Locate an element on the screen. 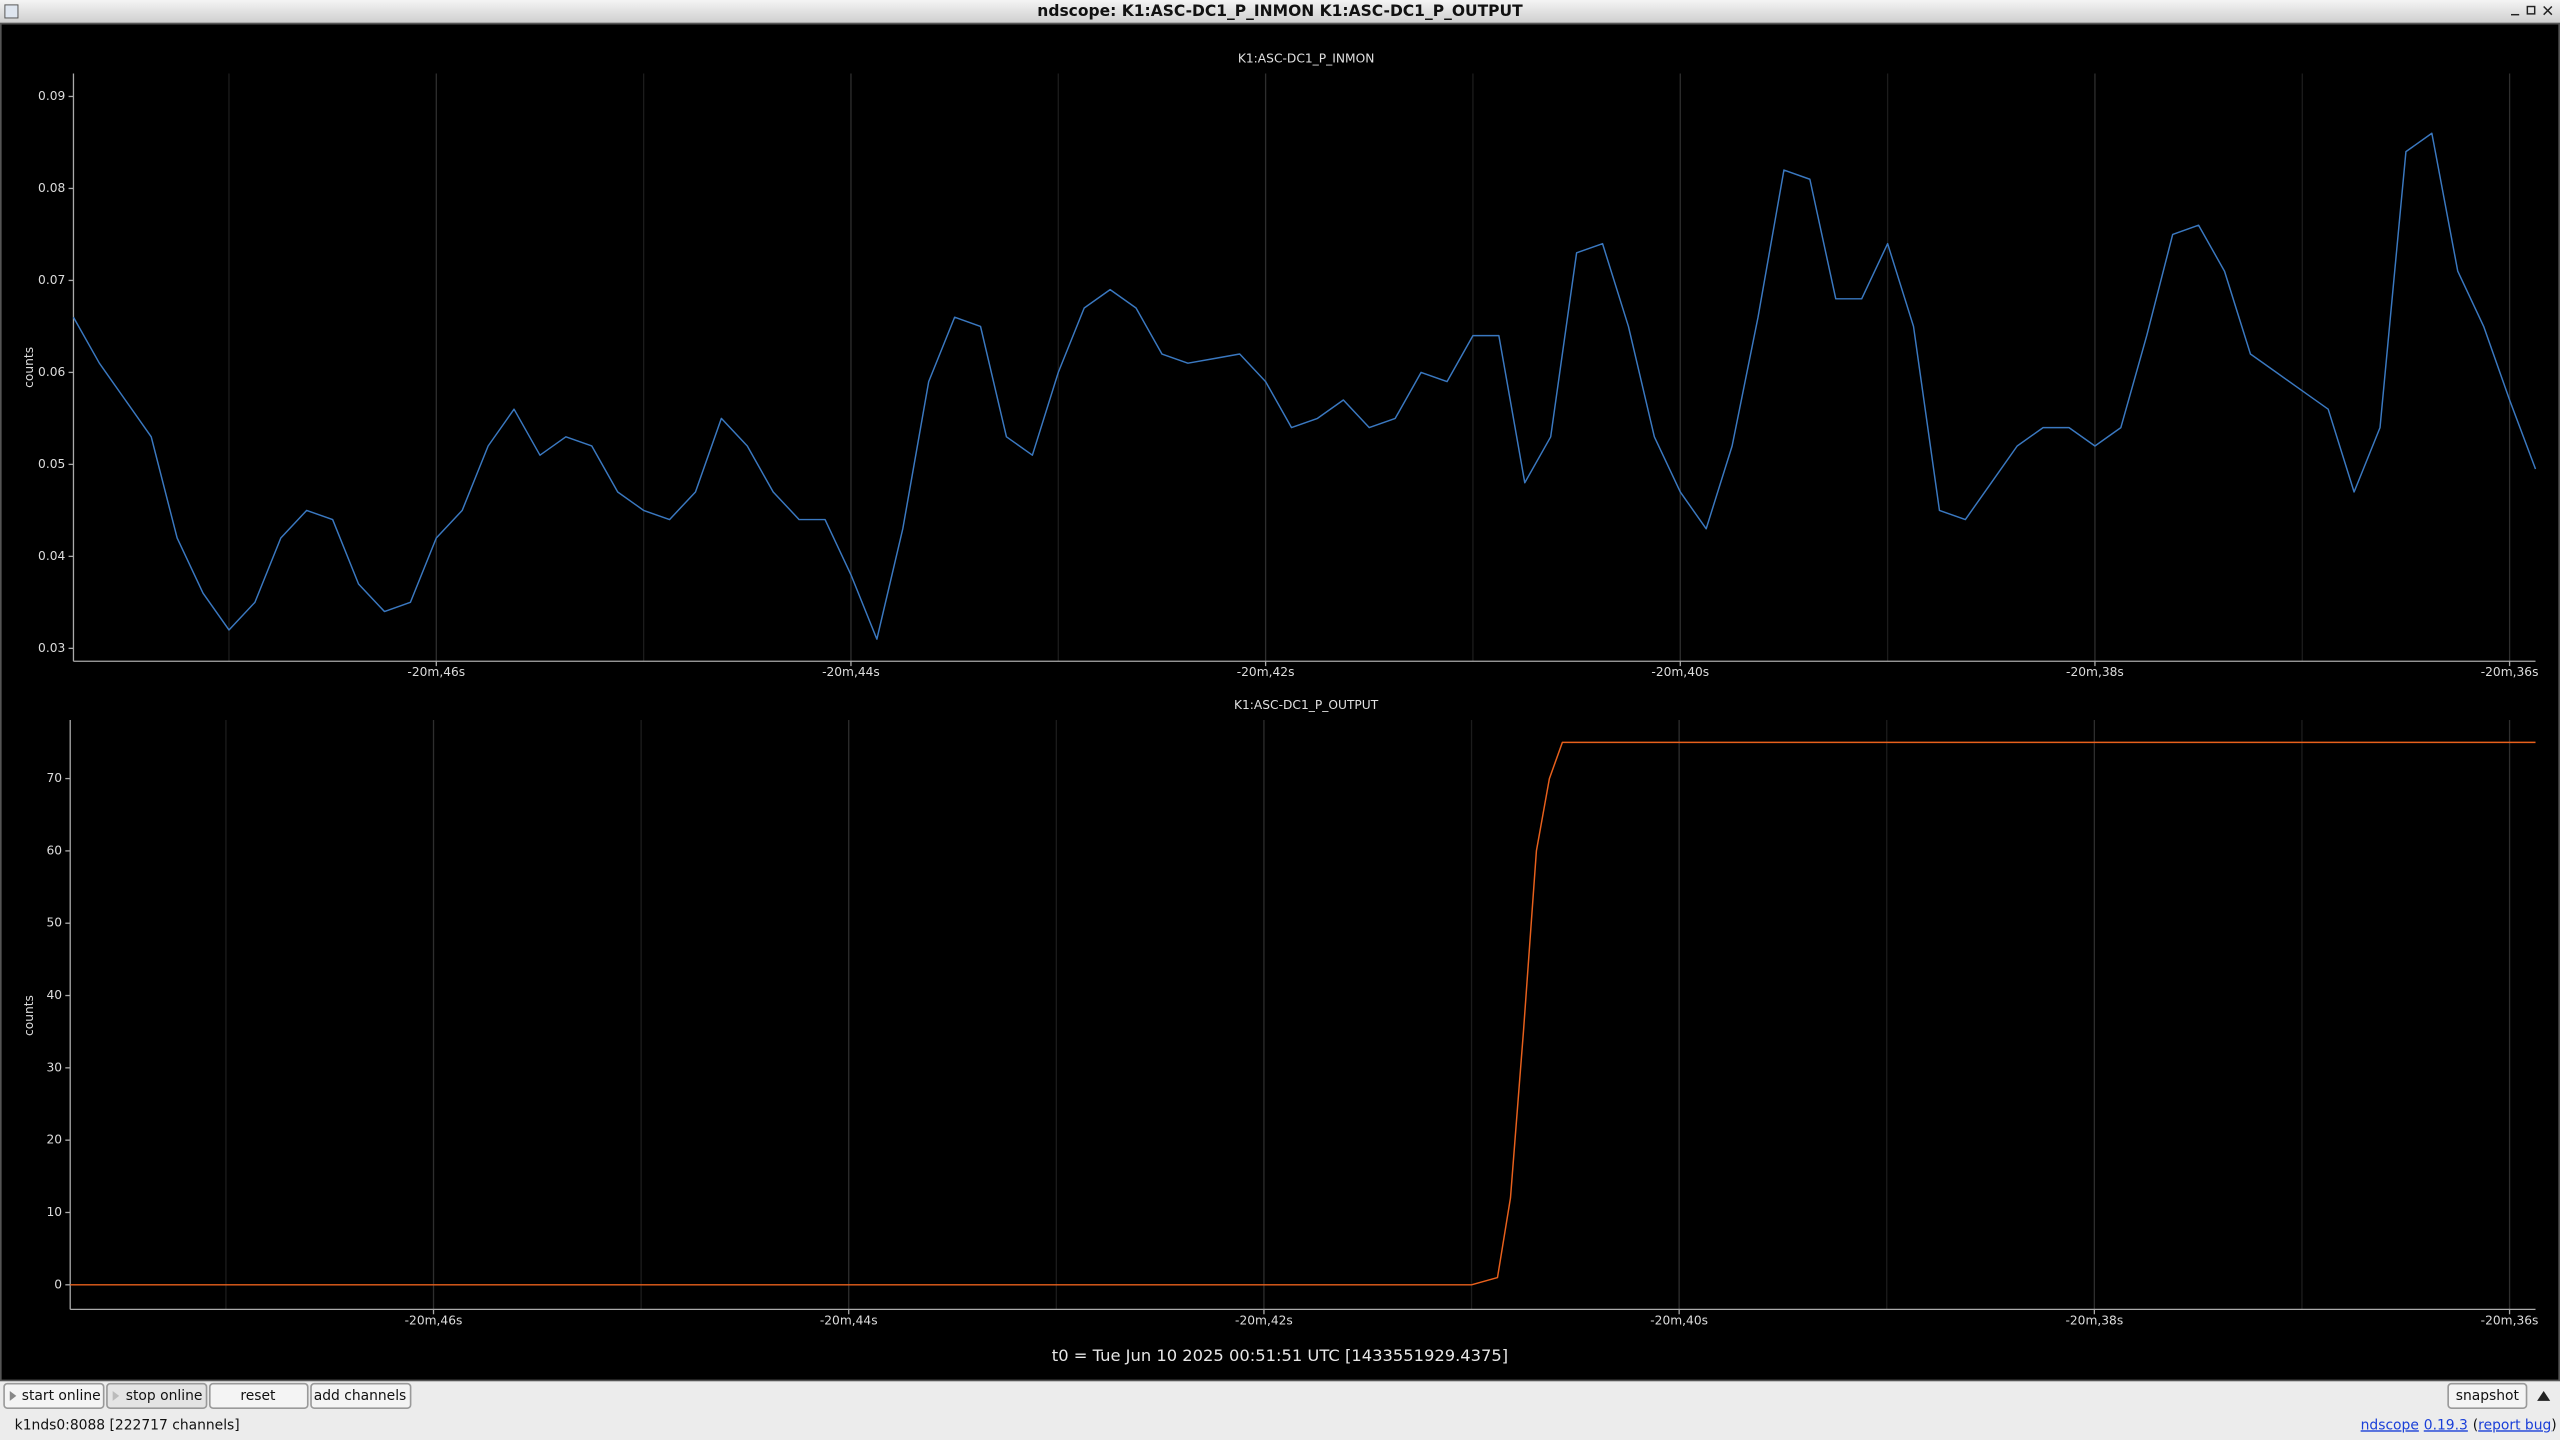 This screenshot has height=1440, width=2560. y-tick-label: 0.05 is located at coordinates (51, 464).